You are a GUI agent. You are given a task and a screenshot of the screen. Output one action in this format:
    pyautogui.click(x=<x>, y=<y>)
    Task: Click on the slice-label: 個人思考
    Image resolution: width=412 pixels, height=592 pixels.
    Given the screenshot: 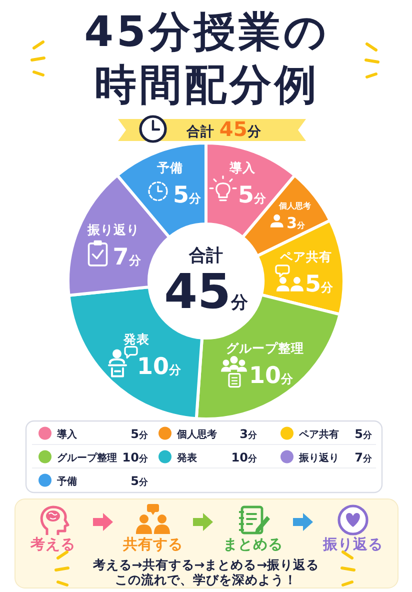 What is the action you would take?
    pyautogui.click(x=294, y=205)
    